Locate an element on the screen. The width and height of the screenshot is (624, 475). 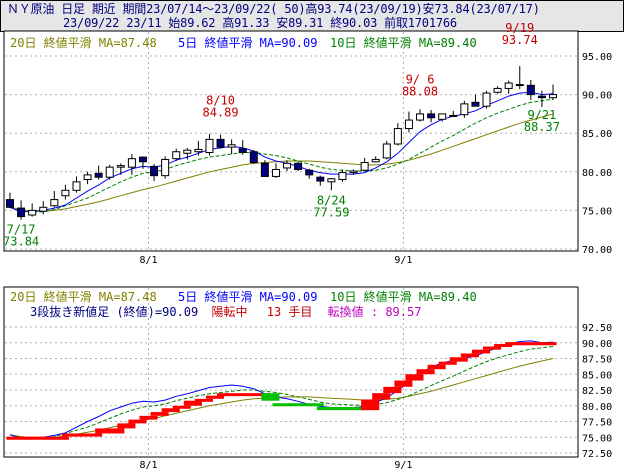
newprice-info-trend: 陽転中 is located at coordinates (229, 311).